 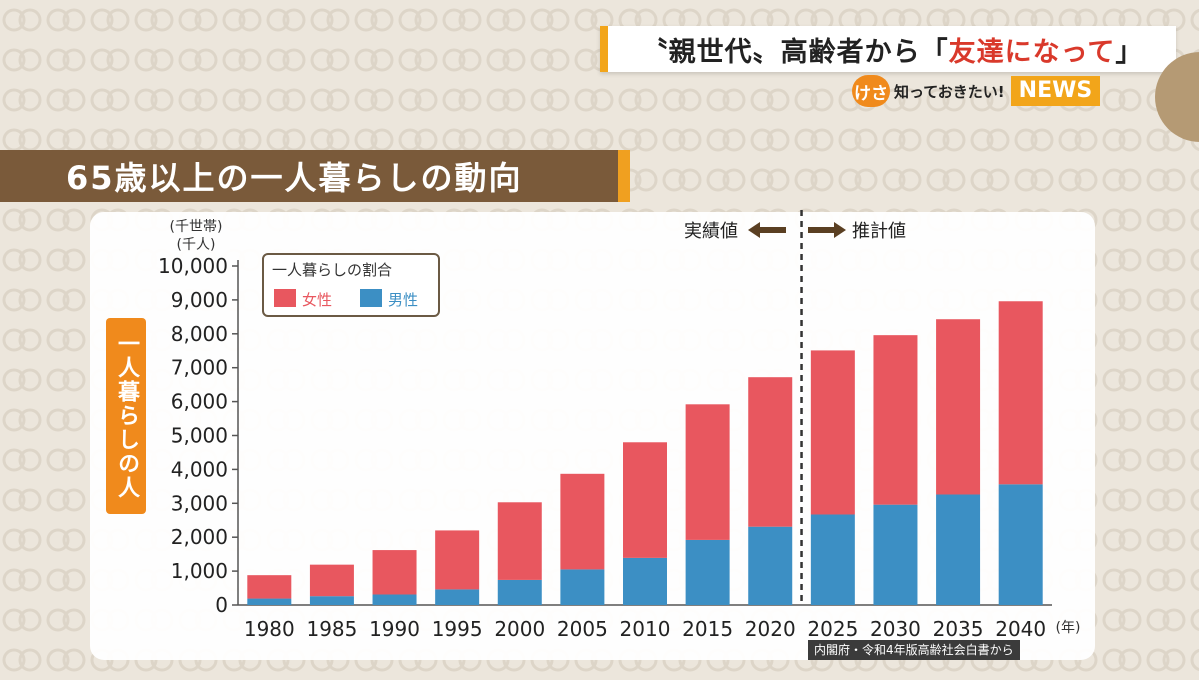 I want to click on x-tick-label: 2035, so click(x=958, y=629).